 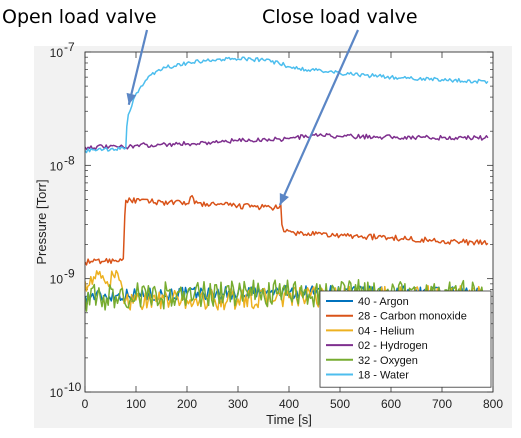 What do you see at coordinates (69, 47) in the screenshot?
I see `y-tick-label-exponent: -7` at bounding box center [69, 47].